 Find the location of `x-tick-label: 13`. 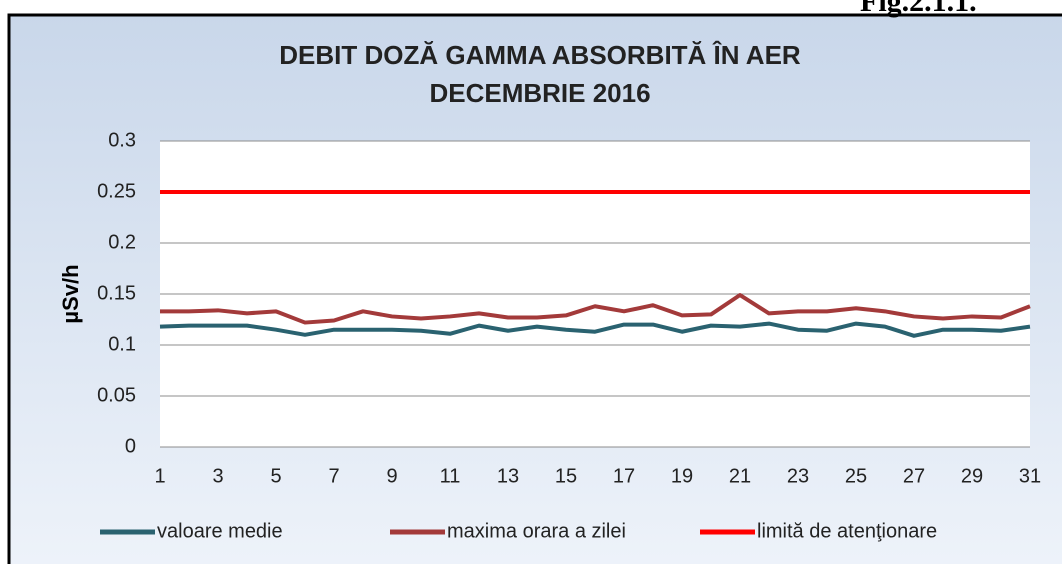

x-tick-label: 13 is located at coordinates (508, 476).